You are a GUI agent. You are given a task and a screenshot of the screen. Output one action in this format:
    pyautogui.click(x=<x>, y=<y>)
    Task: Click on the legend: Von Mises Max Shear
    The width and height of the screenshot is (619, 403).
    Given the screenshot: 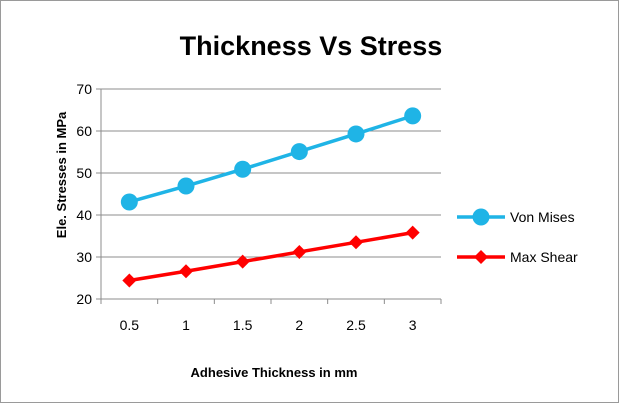 What is the action you would take?
    pyautogui.click(x=517, y=236)
    